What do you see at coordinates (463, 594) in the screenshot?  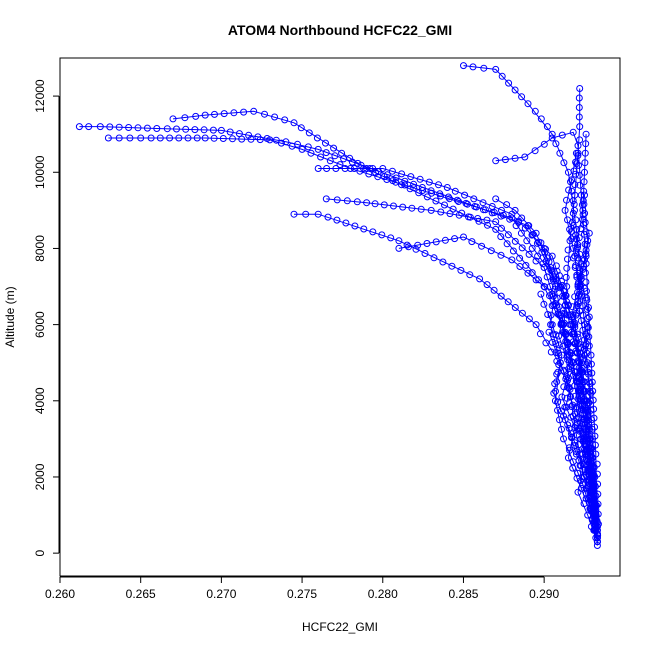 I see `x-tick-label: 0.285` at bounding box center [463, 594].